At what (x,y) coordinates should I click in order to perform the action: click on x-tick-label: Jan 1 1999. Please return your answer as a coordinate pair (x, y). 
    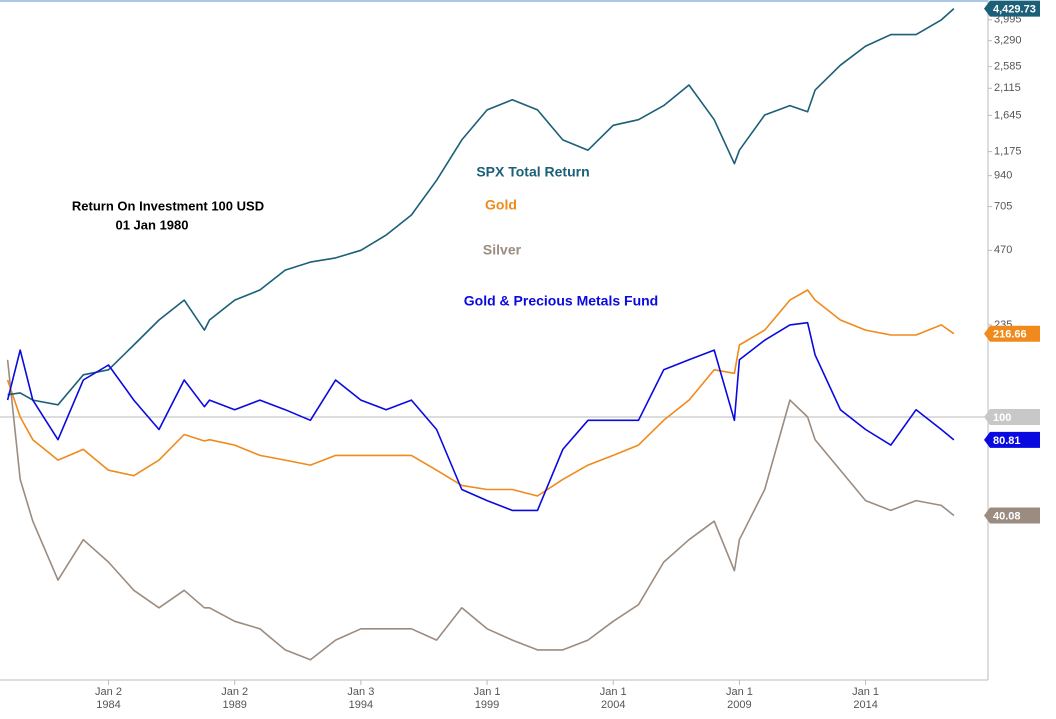
    Looking at the image, I should click on (487, 698).